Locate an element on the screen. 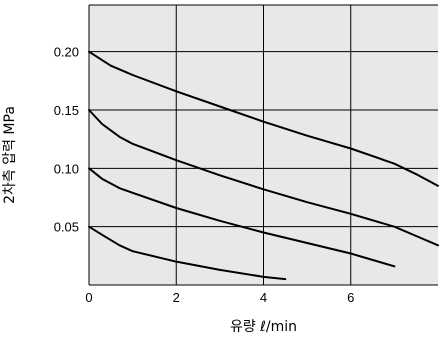  y-axis-ticks: 0.05 0.10 0.15 0.20 is located at coordinates (66, 140).